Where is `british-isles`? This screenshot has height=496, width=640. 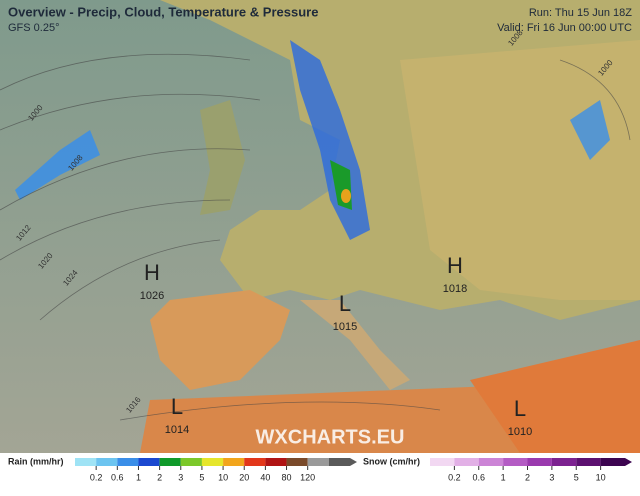
british-isles is located at coordinates (222, 157).